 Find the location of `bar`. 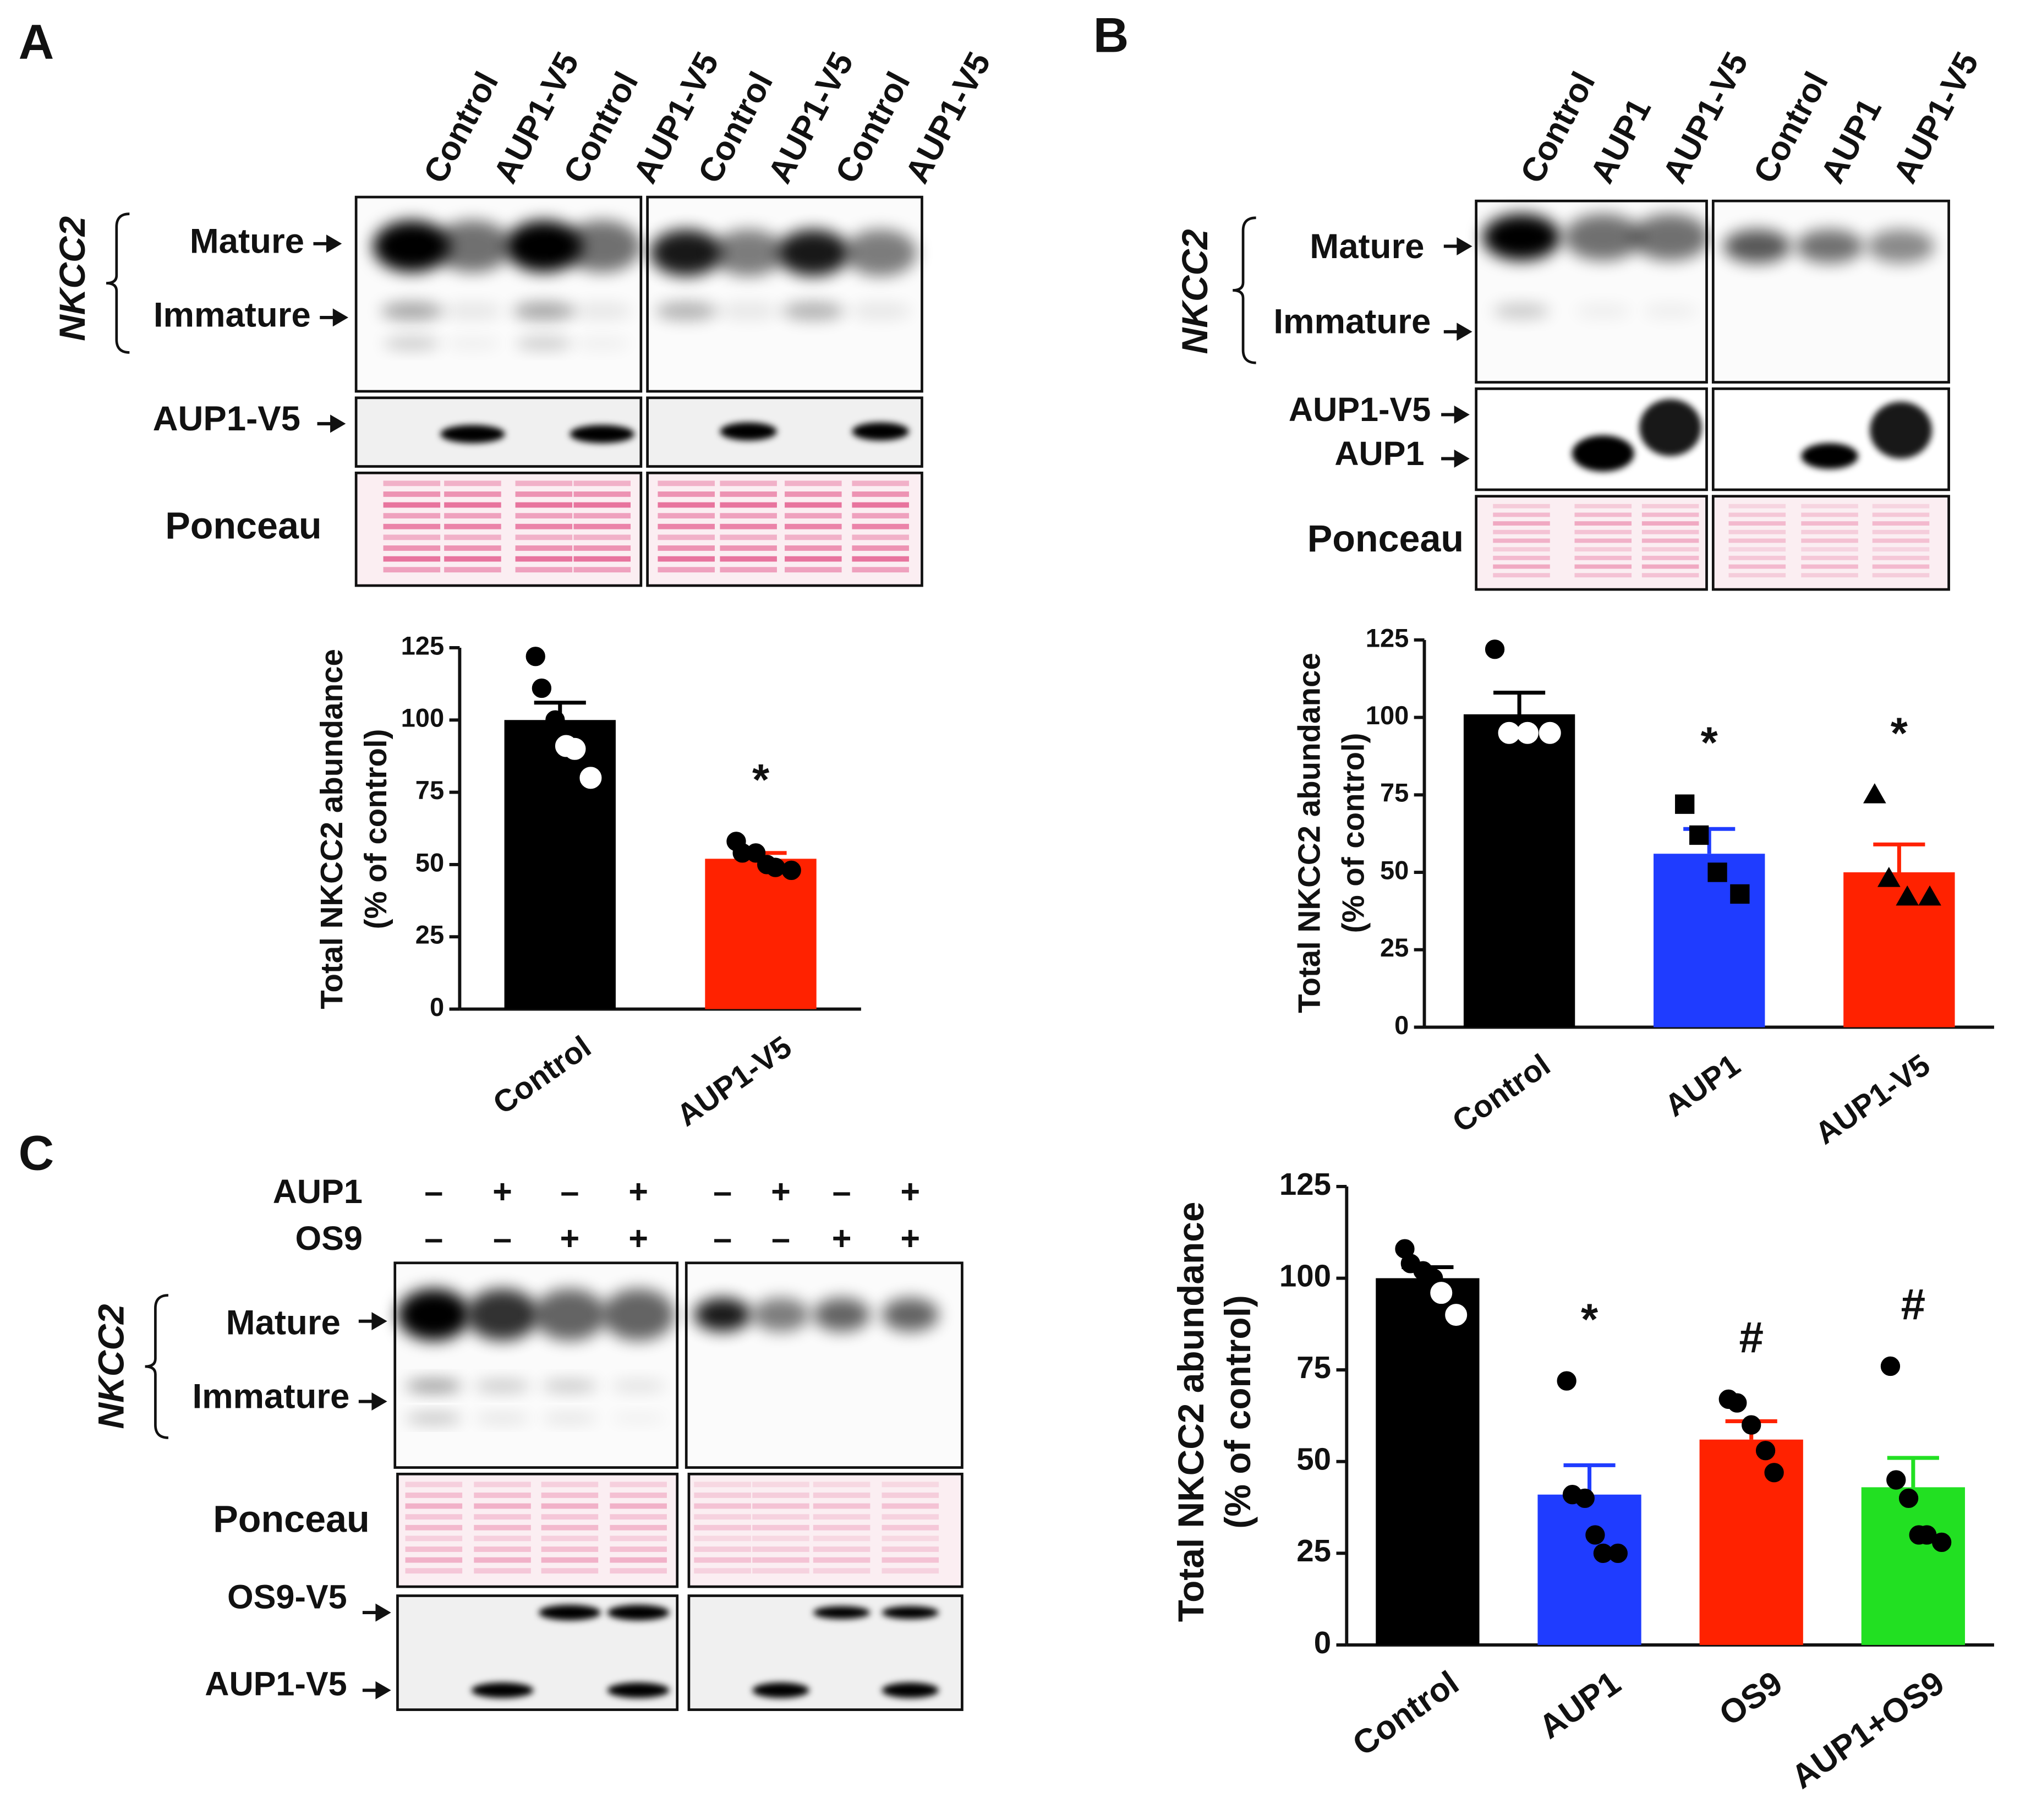

bar is located at coordinates (761, 934).